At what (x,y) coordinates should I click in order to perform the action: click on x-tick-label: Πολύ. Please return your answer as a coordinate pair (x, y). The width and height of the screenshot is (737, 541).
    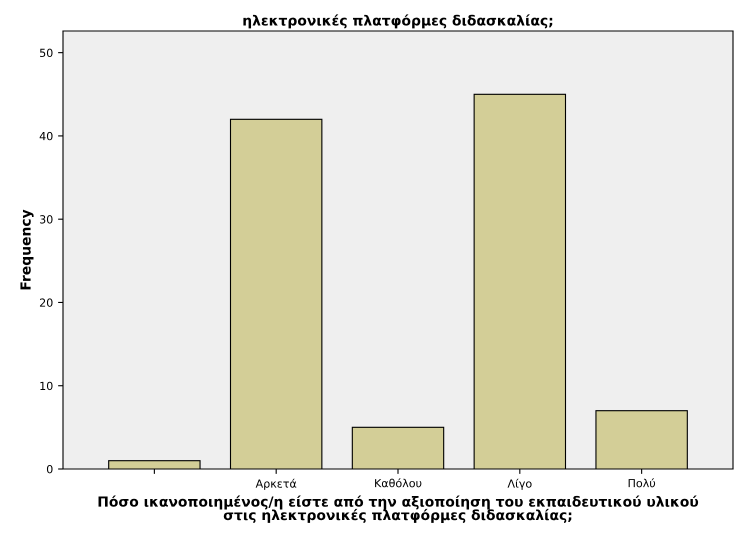
    Looking at the image, I should click on (642, 483).